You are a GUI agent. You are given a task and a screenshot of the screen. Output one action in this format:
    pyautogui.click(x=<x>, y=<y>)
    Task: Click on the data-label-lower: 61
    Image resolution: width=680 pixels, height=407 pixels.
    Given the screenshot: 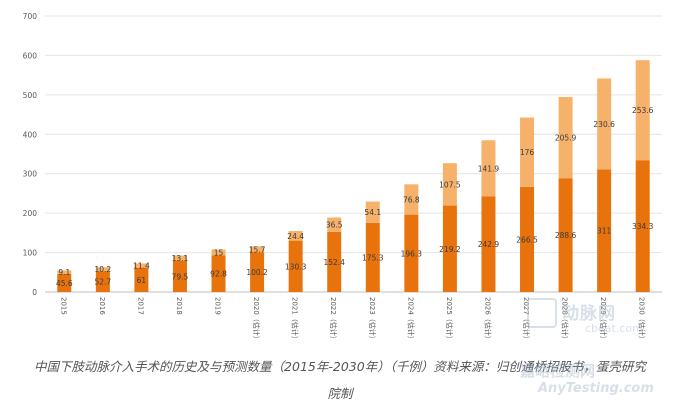 What is the action you would take?
    pyautogui.click(x=142, y=280)
    